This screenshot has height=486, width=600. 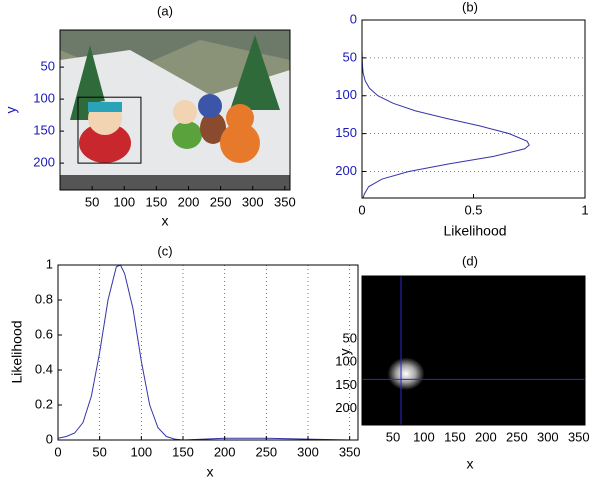 What do you see at coordinates (470, 260) in the screenshot?
I see `panel-title: (d)` at bounding box center [470, 260].